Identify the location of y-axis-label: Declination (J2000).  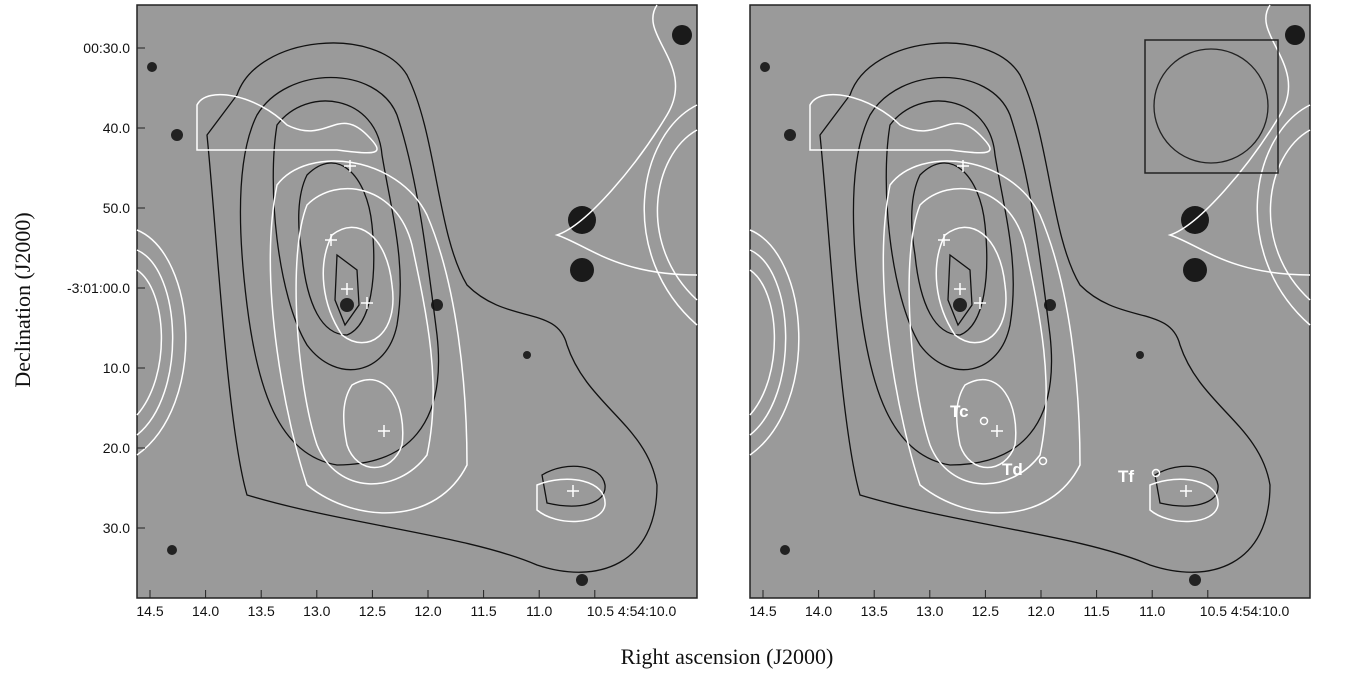
(22, 299).